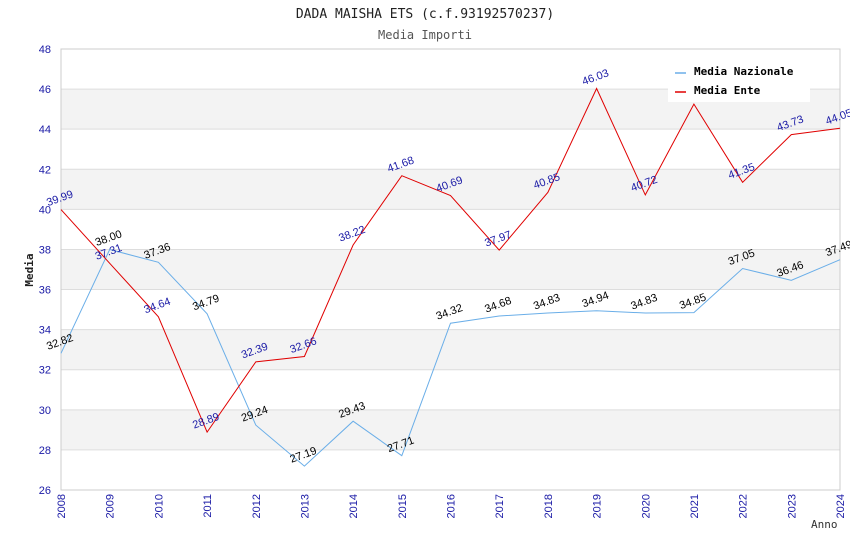  Describe the element at coordinates (792, 506) in the screenshot. I see `x-tick-label: 2023` at that location.